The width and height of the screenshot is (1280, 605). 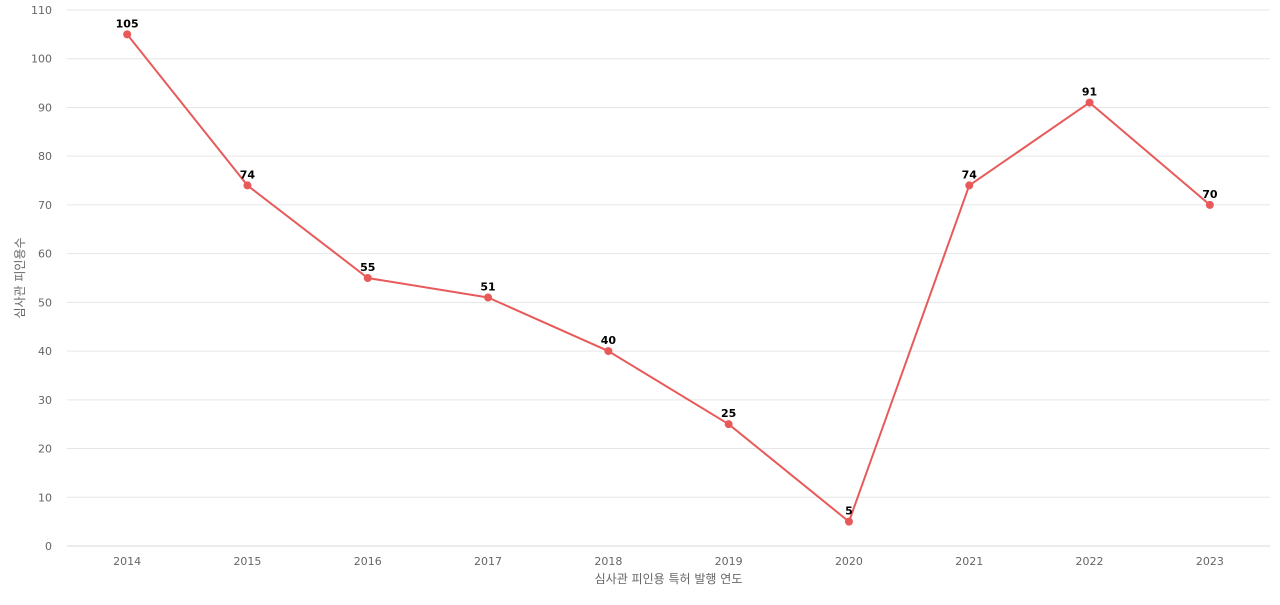 I want to click on y-tick-label: 0, so click(x=48, y=546).